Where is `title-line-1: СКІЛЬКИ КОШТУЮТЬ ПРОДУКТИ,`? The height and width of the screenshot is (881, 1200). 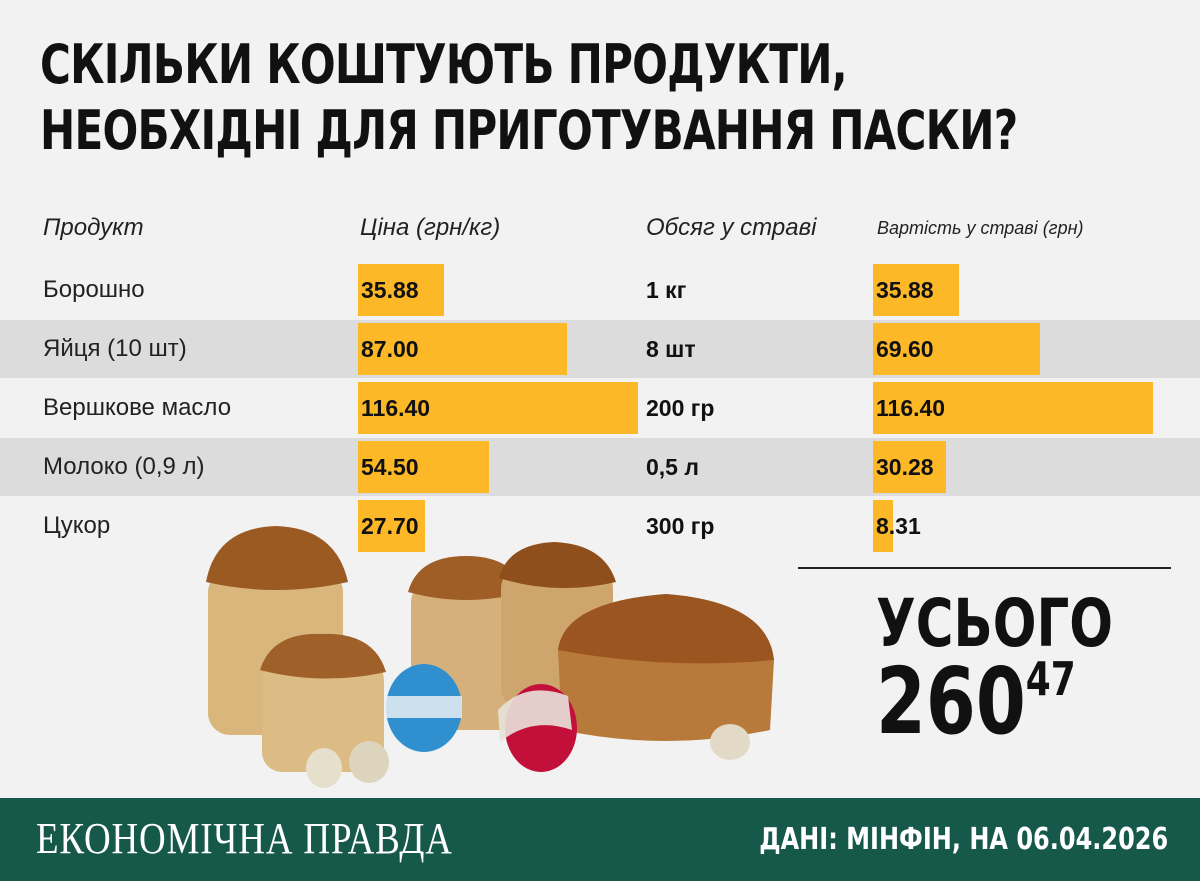
title-line-1: СКІЛЬКИ КОШТУЮТЬ ПРОДУКТИ, is located at coordinates (444, 64).